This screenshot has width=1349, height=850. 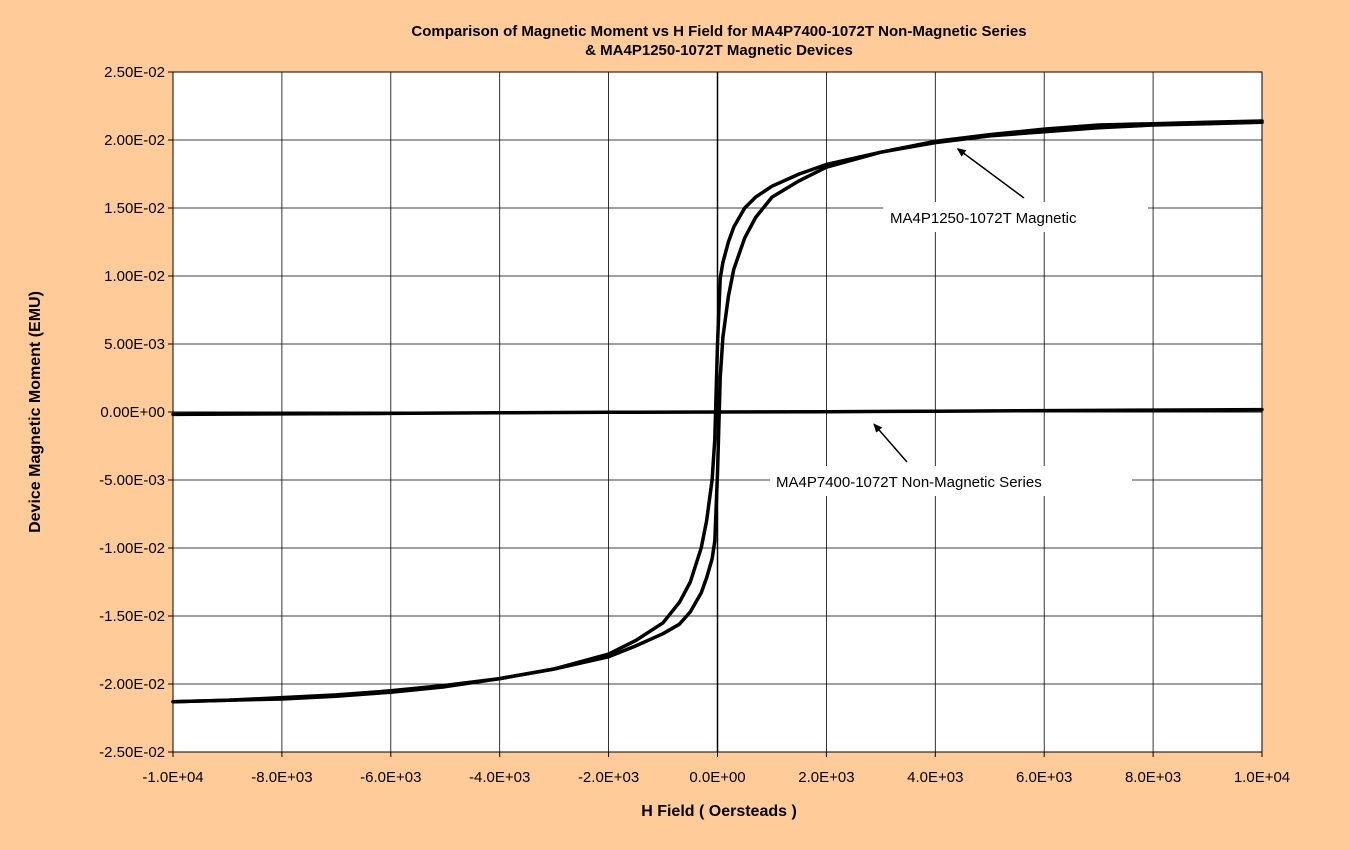 I want to click on y-tick-label: -2.00E-02, so click(x=132, y=684).